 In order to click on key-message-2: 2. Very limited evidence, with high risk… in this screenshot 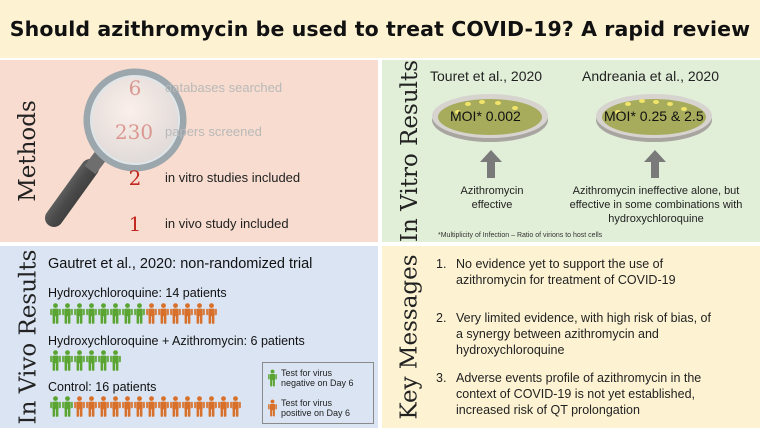, I will do `click(573, 334)`.